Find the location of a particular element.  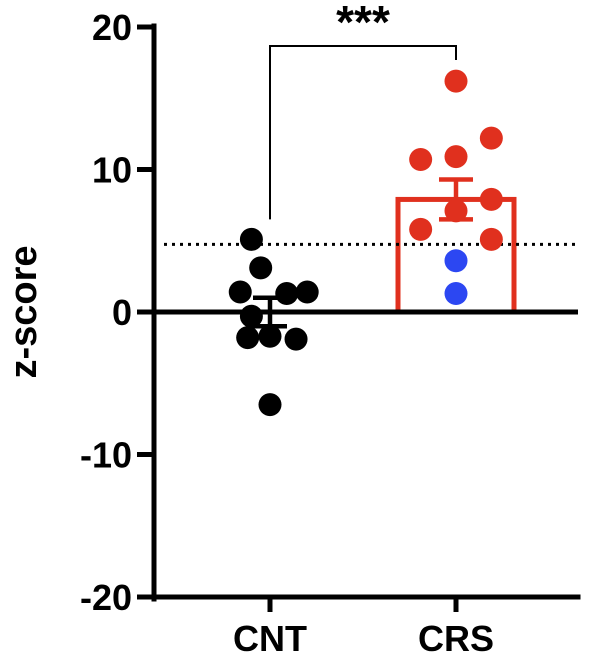

significance: *** is located at coordinates (363, 110).